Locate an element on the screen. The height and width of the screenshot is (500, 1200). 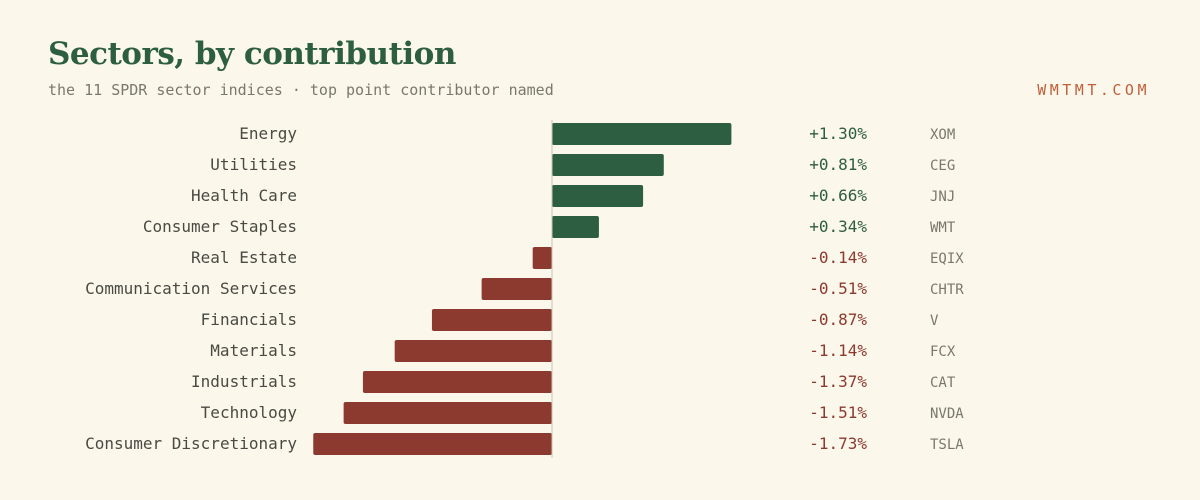
site-link: WMTMT.COM is located at coordinates (1093, 90).